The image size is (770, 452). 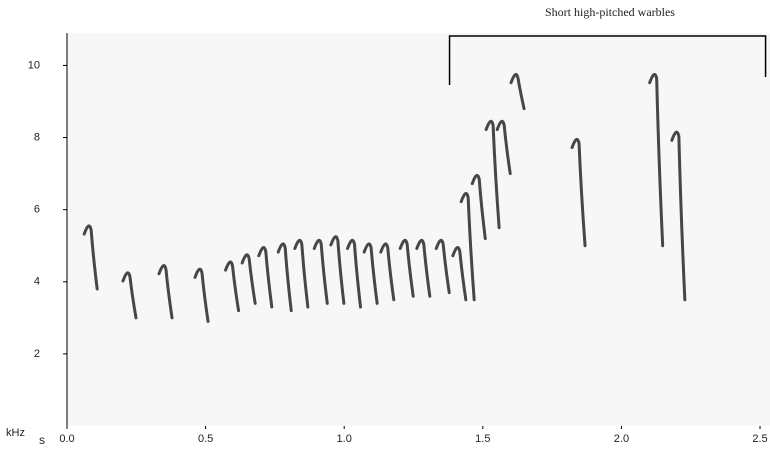 I want to click on x-tick-label: 2.0, so click(x=621, y=439).